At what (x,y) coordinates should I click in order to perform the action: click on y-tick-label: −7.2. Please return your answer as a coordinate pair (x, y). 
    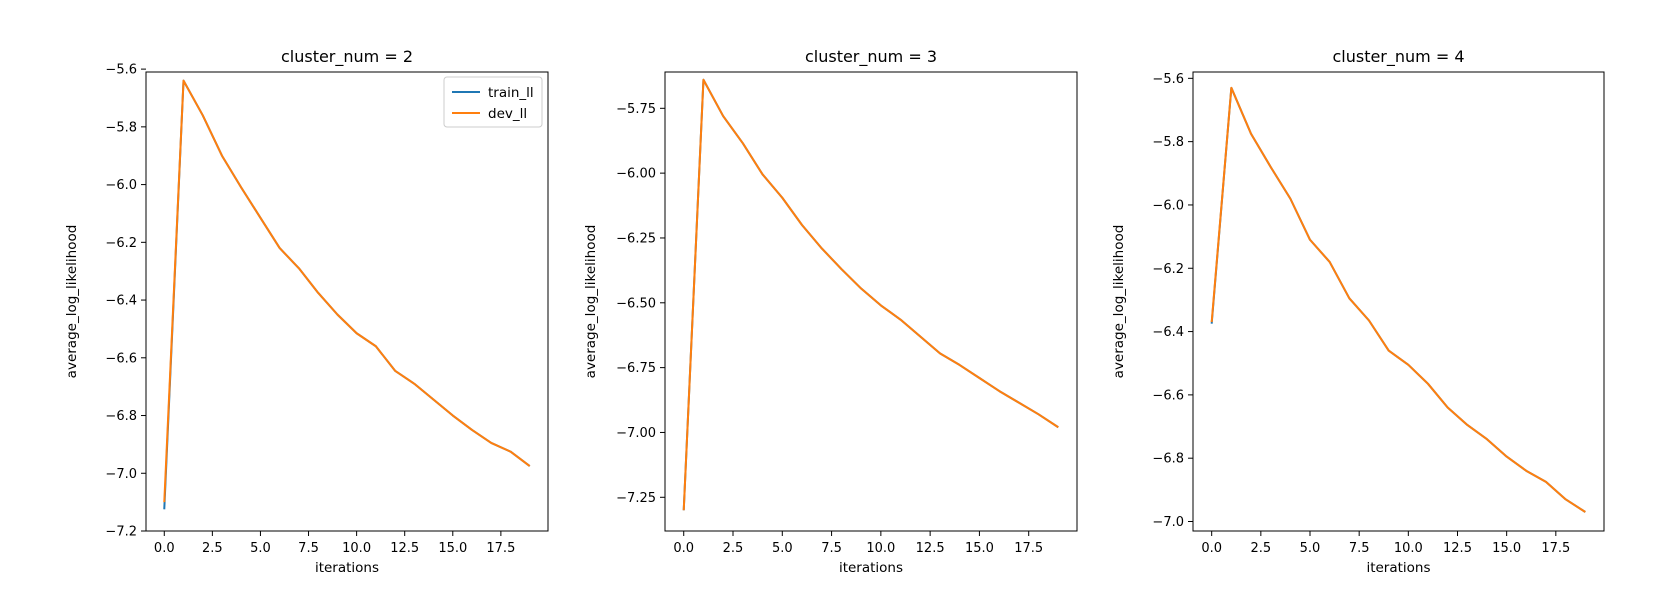
    Looking at the image, I should click on (121, 532).